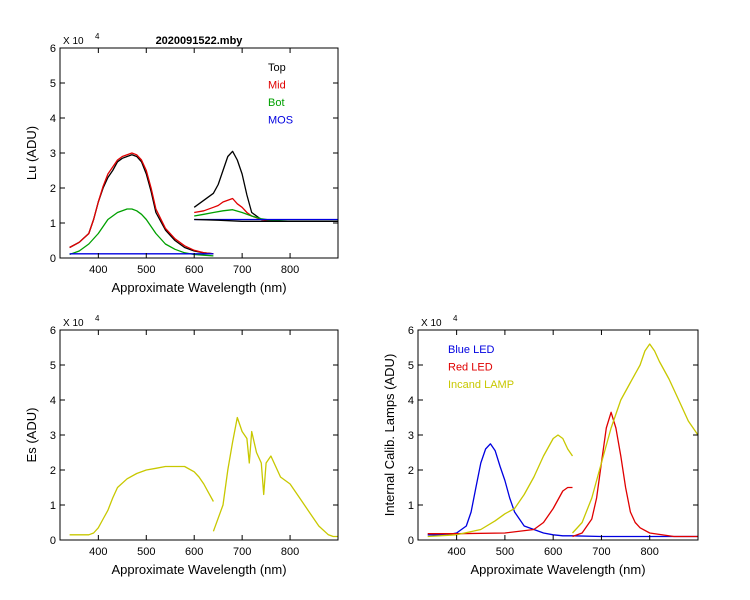 The image size is (750, 600). Describe the element at coordinates (200, 41) in the screenshot. I see `chart-title: 2020091522.mby` at that location.